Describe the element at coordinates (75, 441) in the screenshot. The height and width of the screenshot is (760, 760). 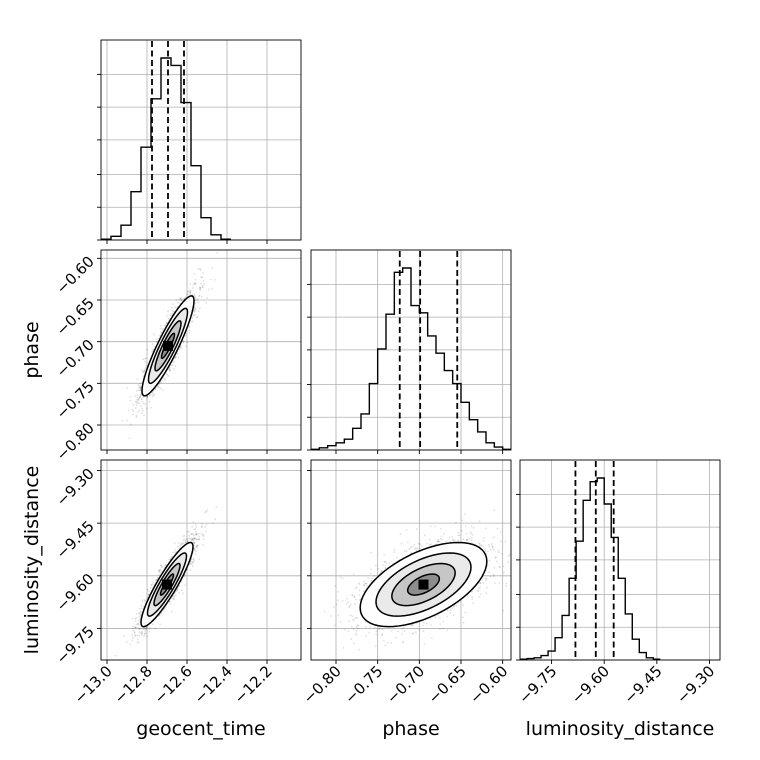
I see `y-tick-label: −0.80` at that location.